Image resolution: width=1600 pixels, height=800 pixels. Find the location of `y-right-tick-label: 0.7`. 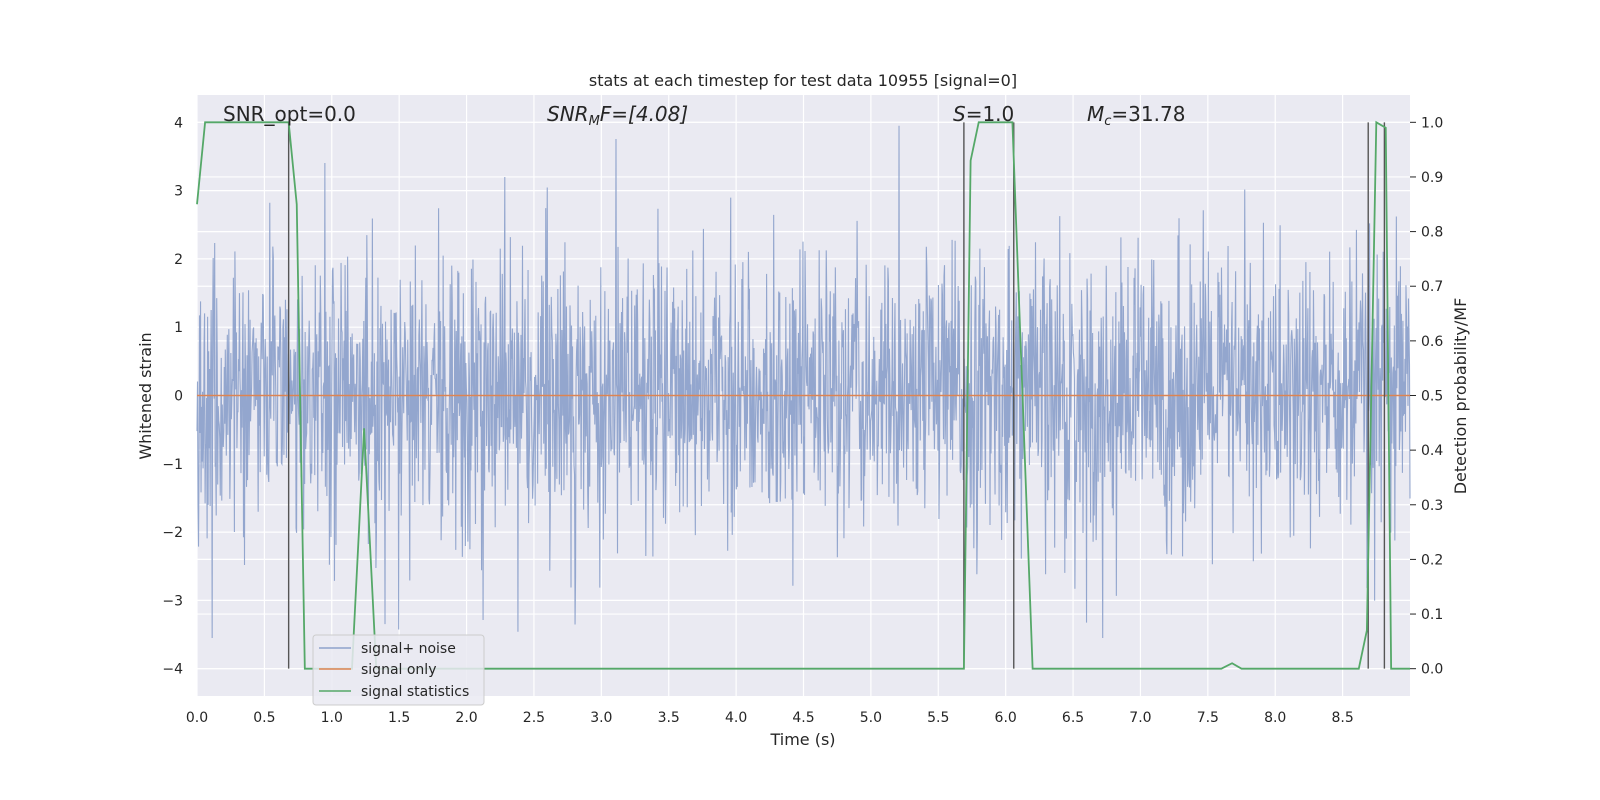

y-right-tick-label: 0.7 is located at coordinates (1432, 287).